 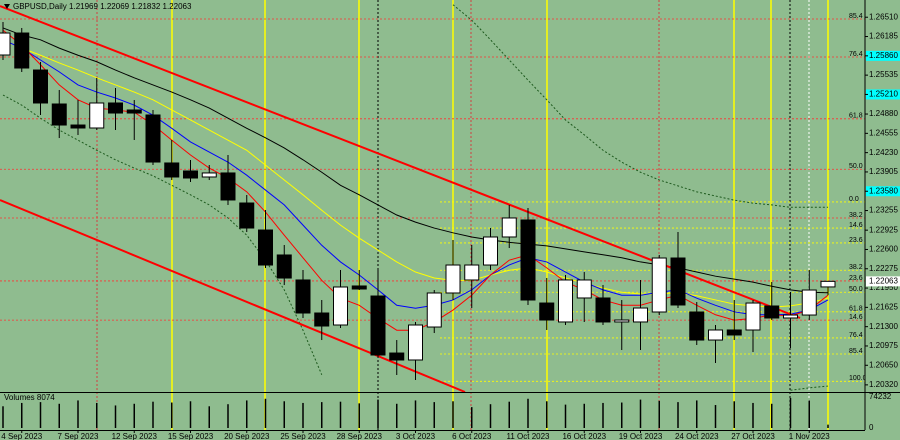 I want to click on x-tick-label: 15 Sep 2023, so click(x=191, y=436).